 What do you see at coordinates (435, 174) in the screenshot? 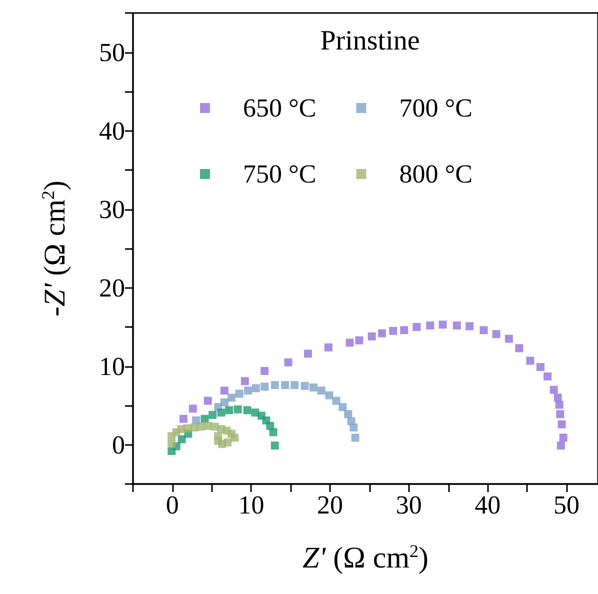
I see `legend-label: 800 °C` at bounding box center [435, 174].